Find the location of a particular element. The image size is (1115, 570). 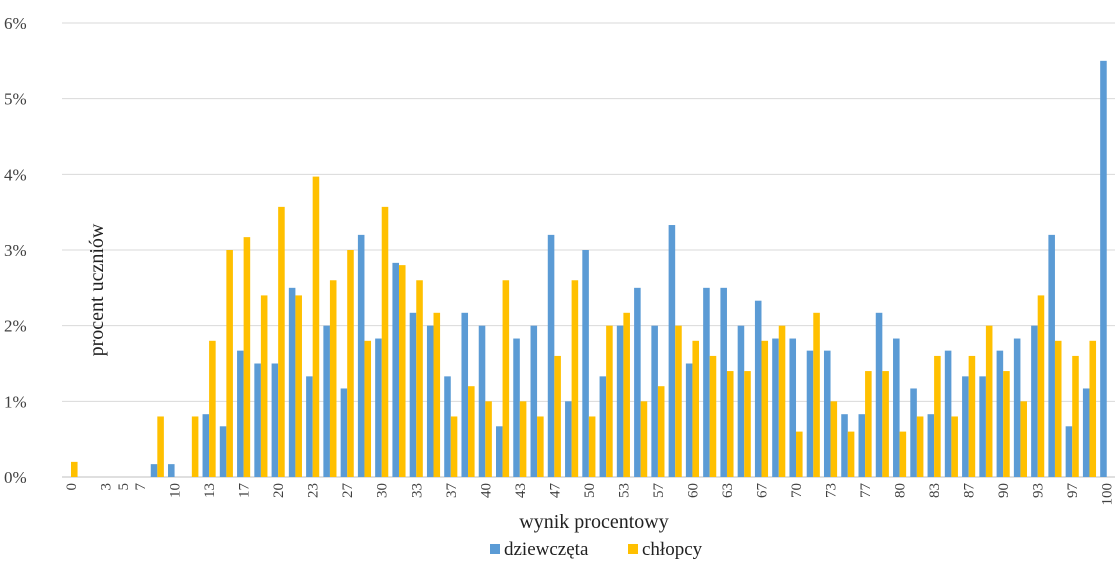

x-tick-label: 33 is located at coordinates (417, 490).